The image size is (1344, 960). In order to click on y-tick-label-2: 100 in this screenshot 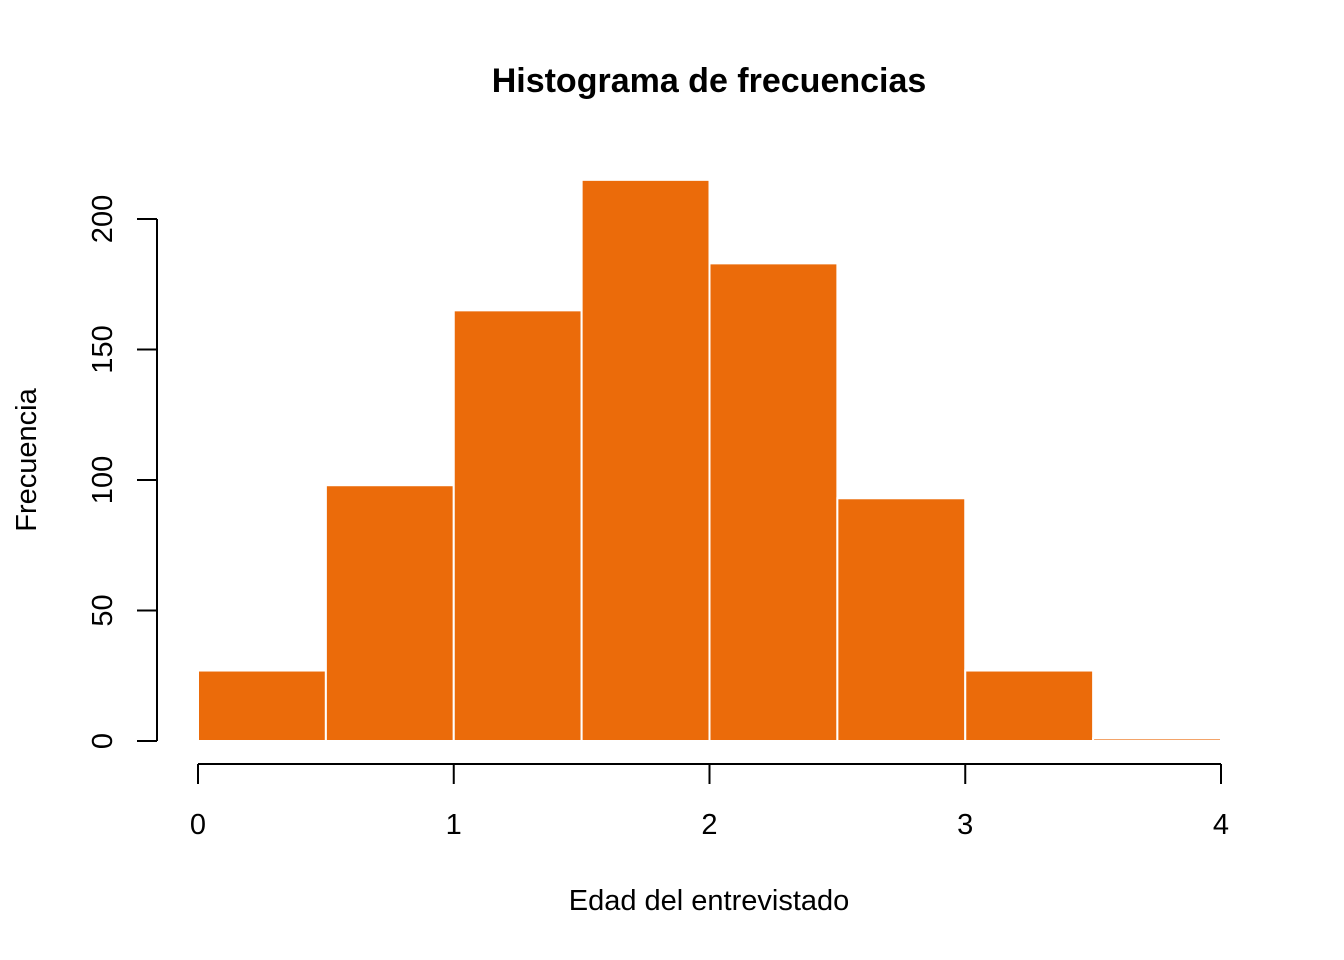, I will do `click(103, 480)`.